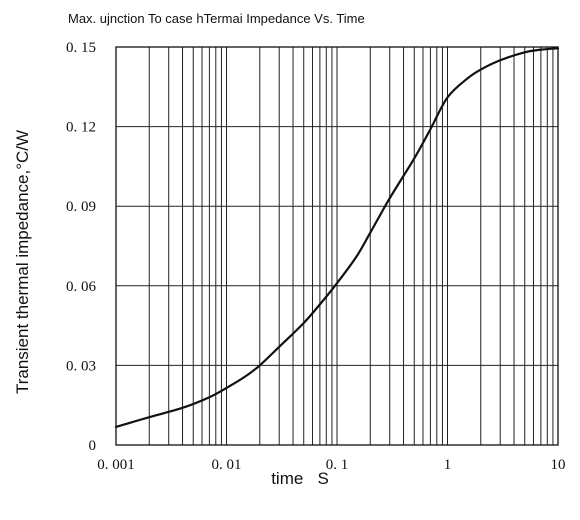  I want to click on y-tick-label: 0. 15, so click(81, 48).